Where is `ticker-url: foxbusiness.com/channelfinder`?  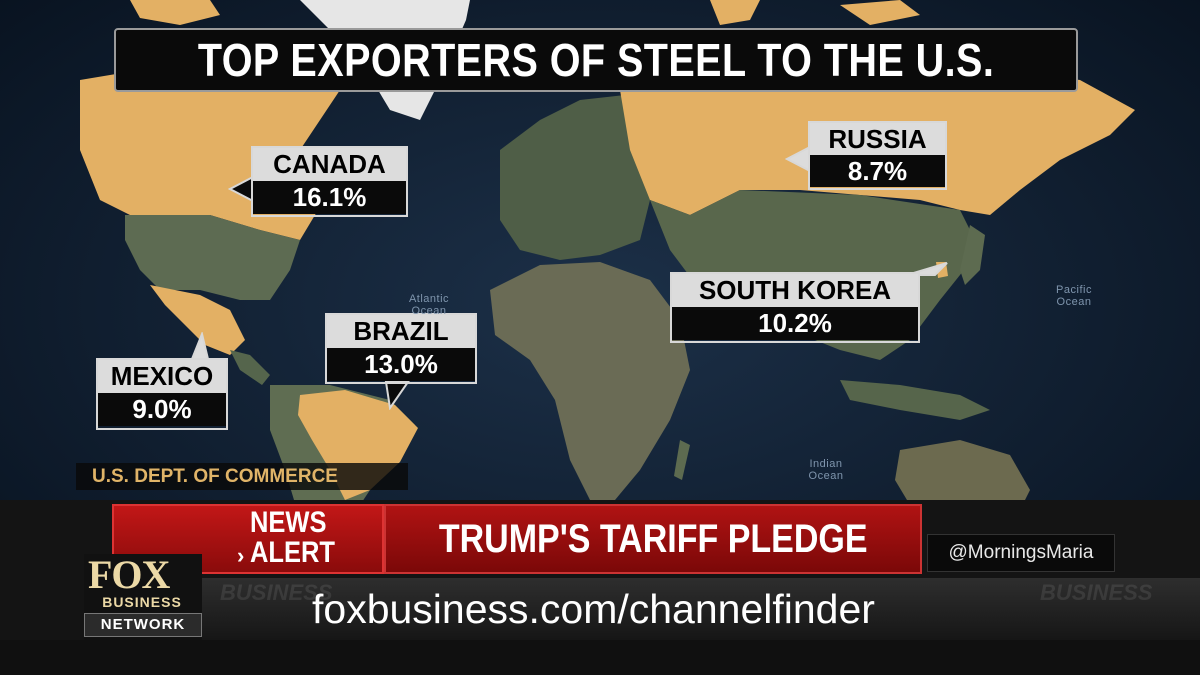 ticker-url: foxbusiness.com/channelfinder is located at coordinates (593, 609).